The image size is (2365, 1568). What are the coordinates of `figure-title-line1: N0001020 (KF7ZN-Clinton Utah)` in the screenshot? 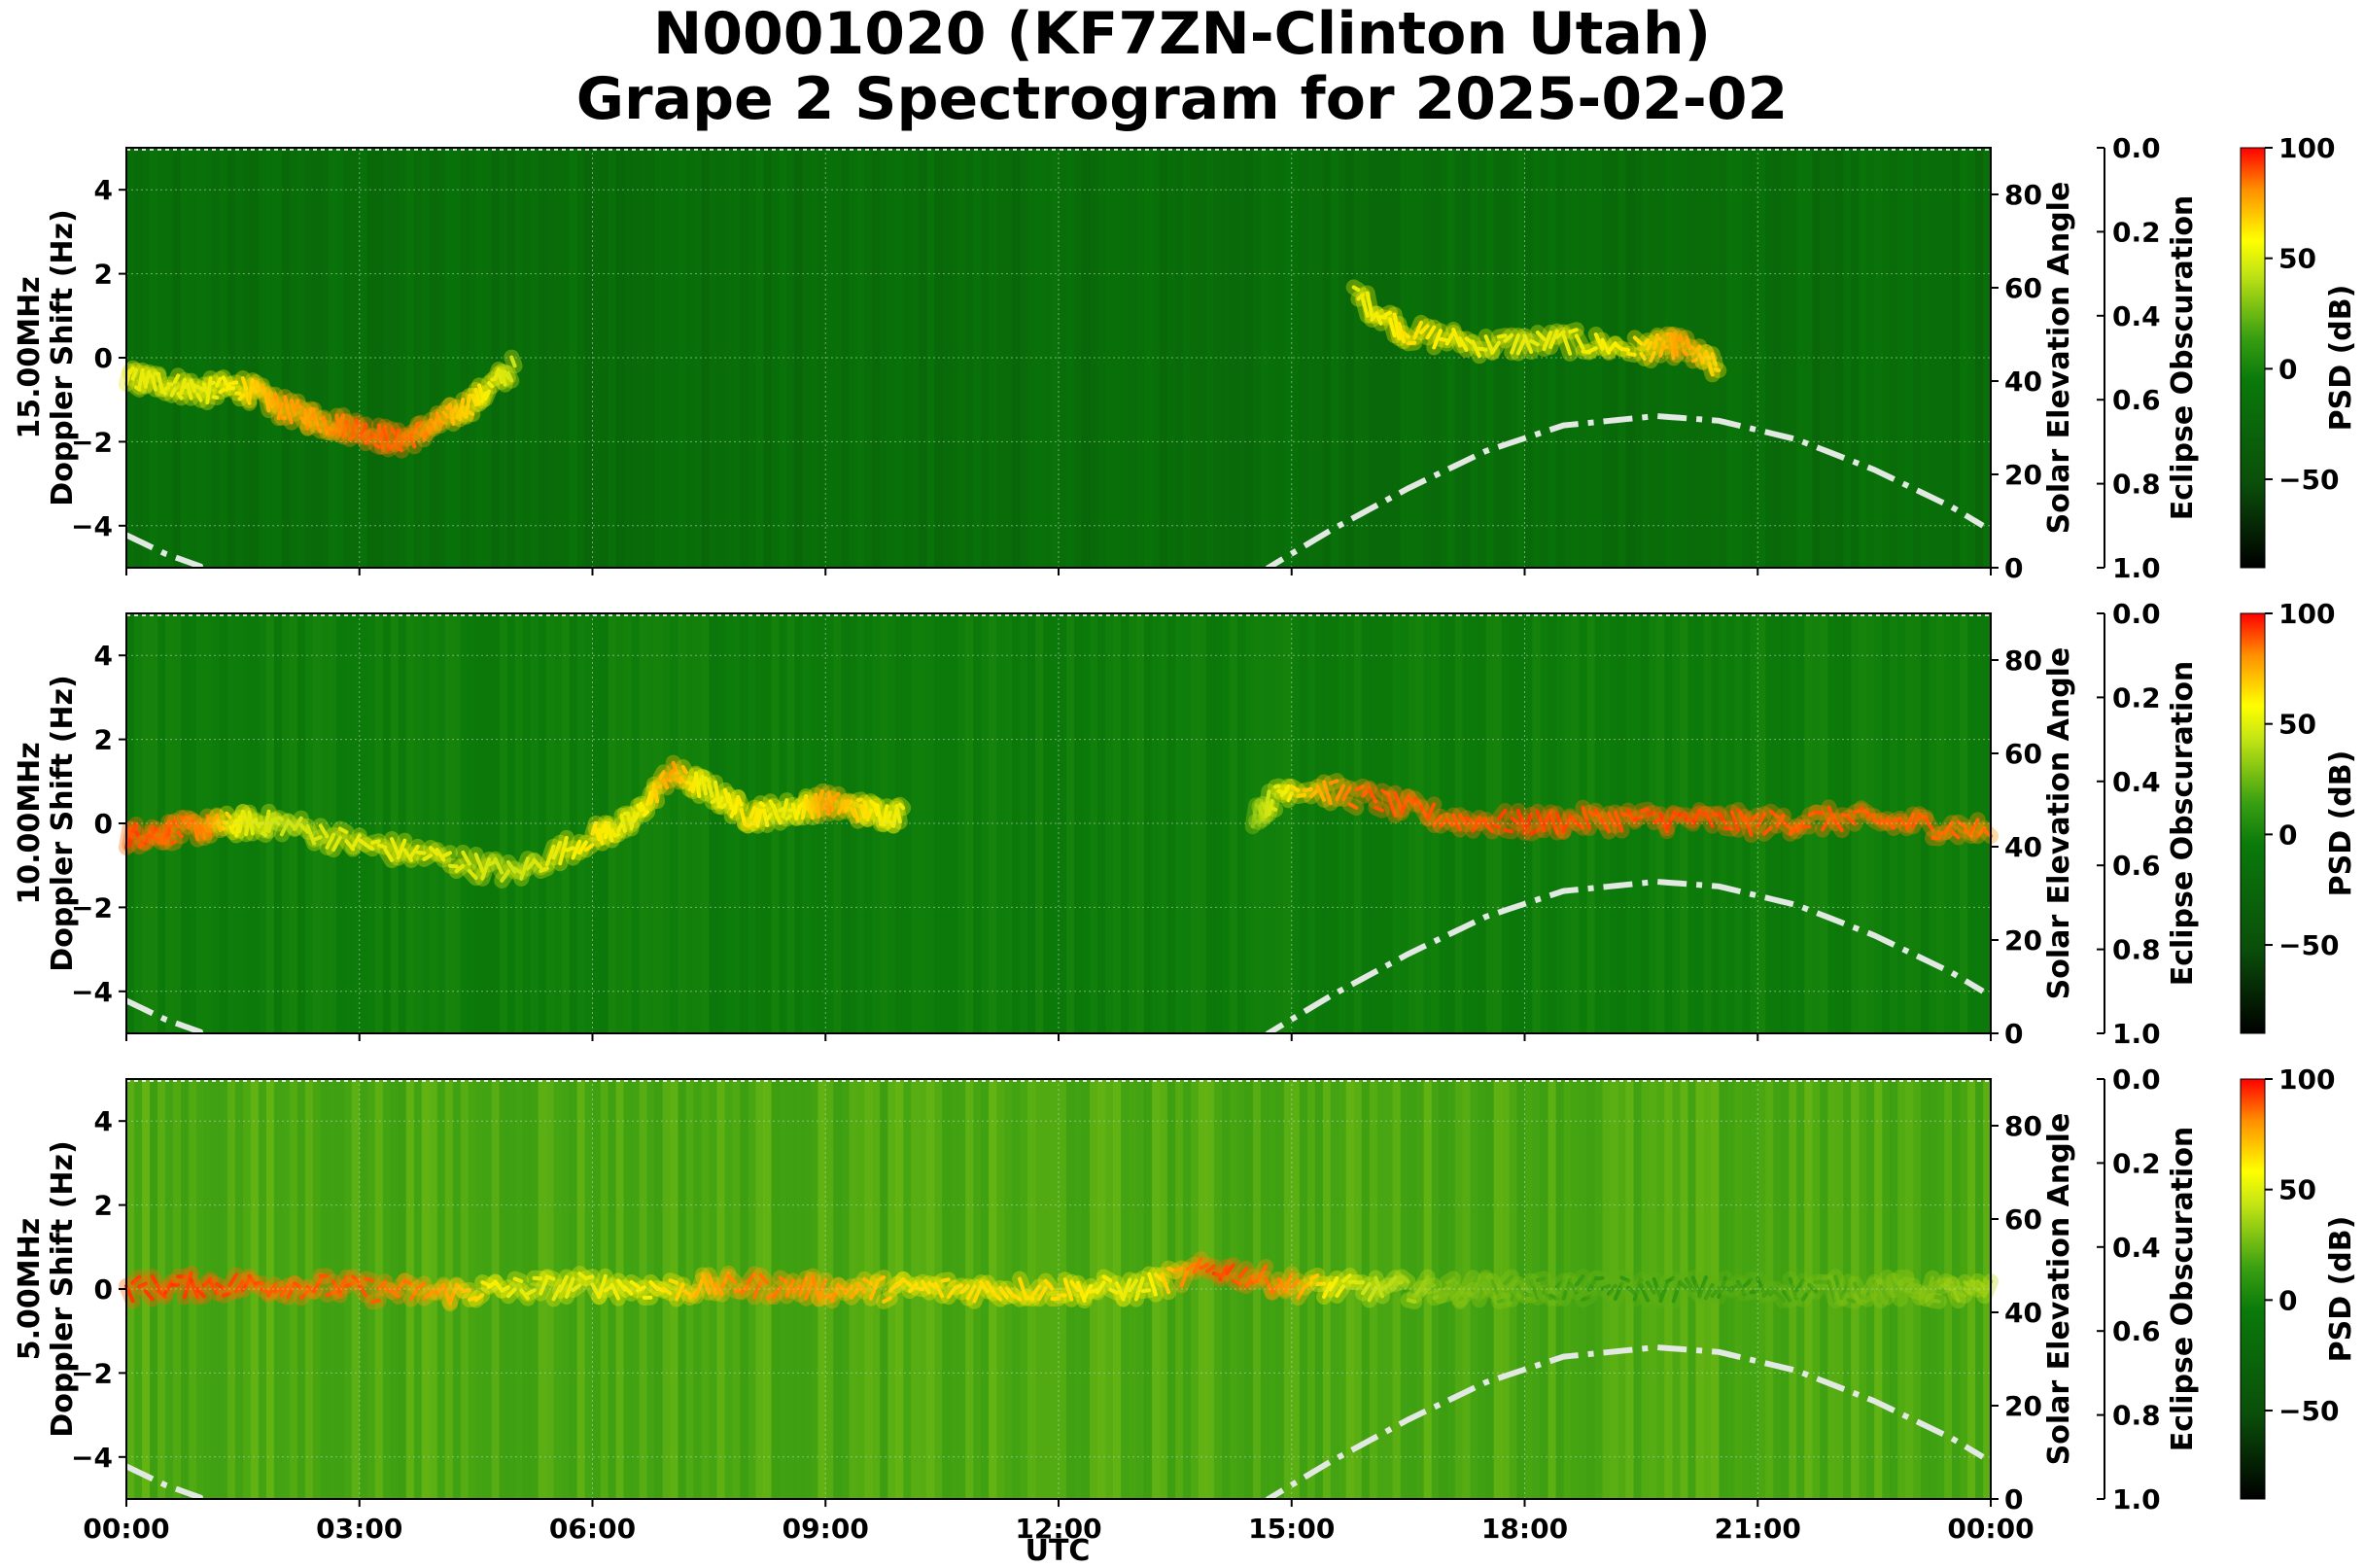 It's located at (1182, 34).